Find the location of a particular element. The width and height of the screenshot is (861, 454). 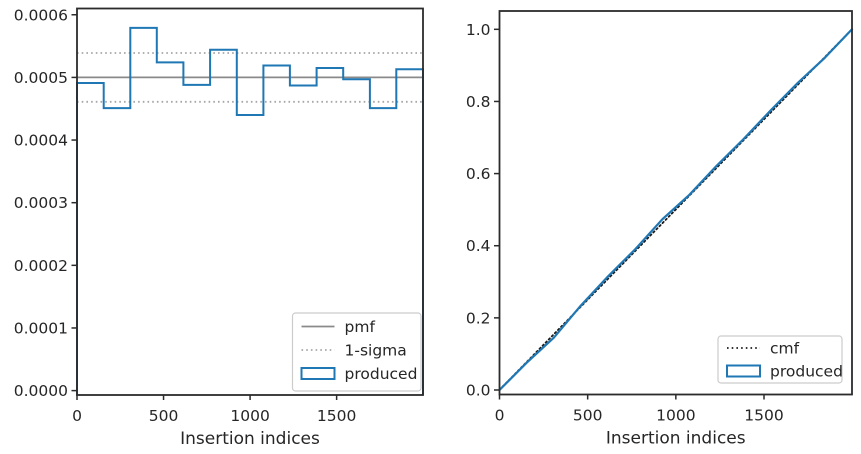

ytick-label: 0.6 is located at coordinates (478, 174).